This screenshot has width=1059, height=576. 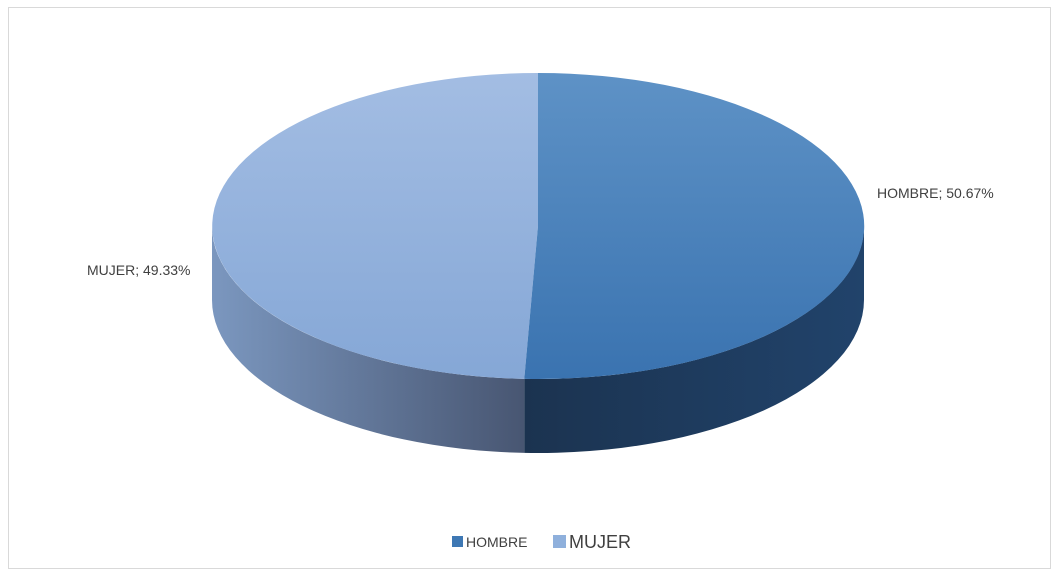 I want to click on data-label-hombre: HOMBRE; 50.67%, so click(x=935, y=193).